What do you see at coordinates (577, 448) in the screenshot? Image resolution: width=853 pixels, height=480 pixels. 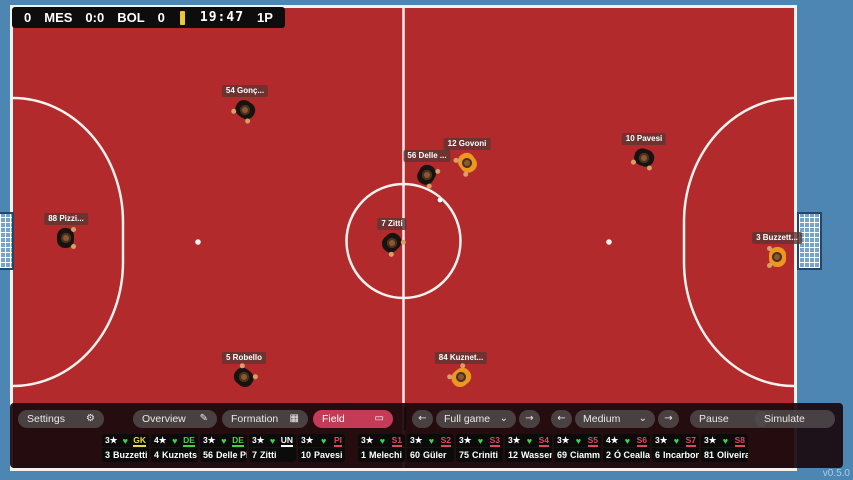 I see `roster-player-cell: 3★ ♥ S5 69 Ciamm` at bounding box center [577, 448].